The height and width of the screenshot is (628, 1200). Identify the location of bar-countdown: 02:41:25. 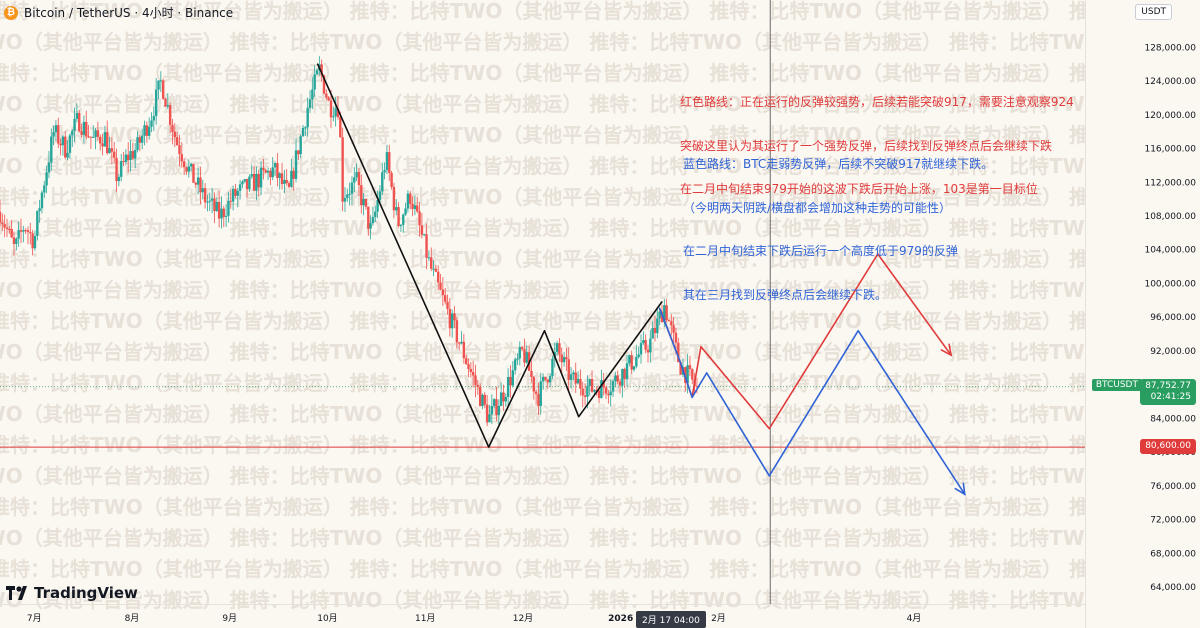
(1170, 396).